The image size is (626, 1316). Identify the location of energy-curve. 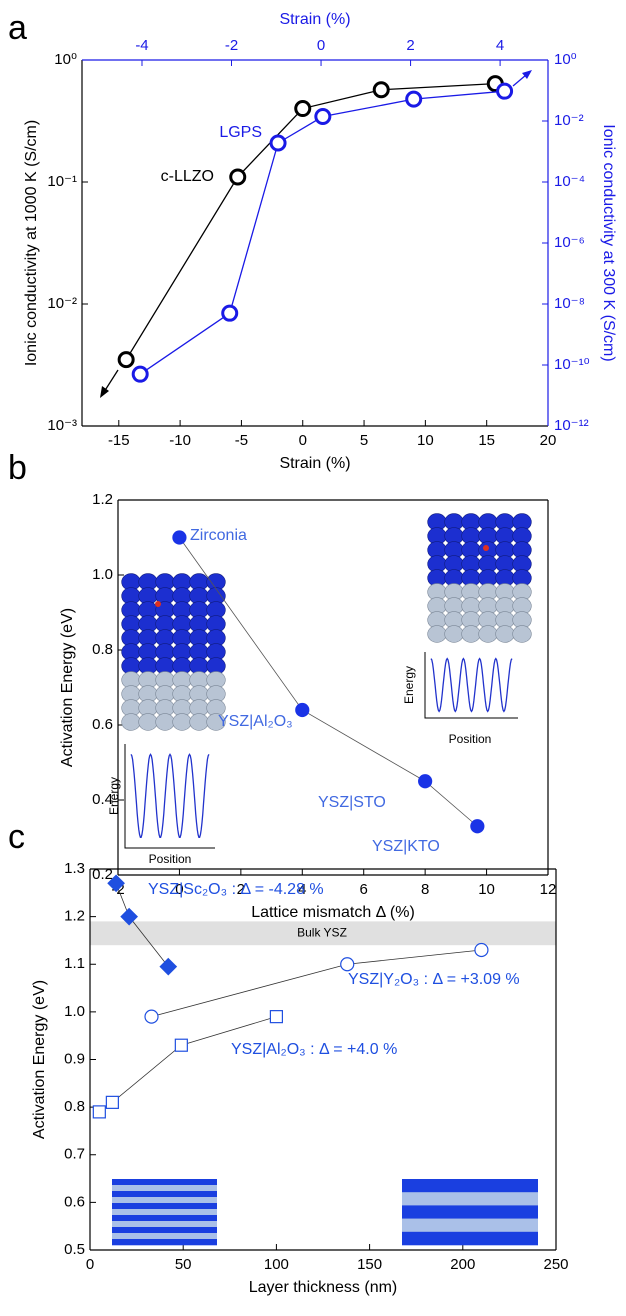
(471, 685).